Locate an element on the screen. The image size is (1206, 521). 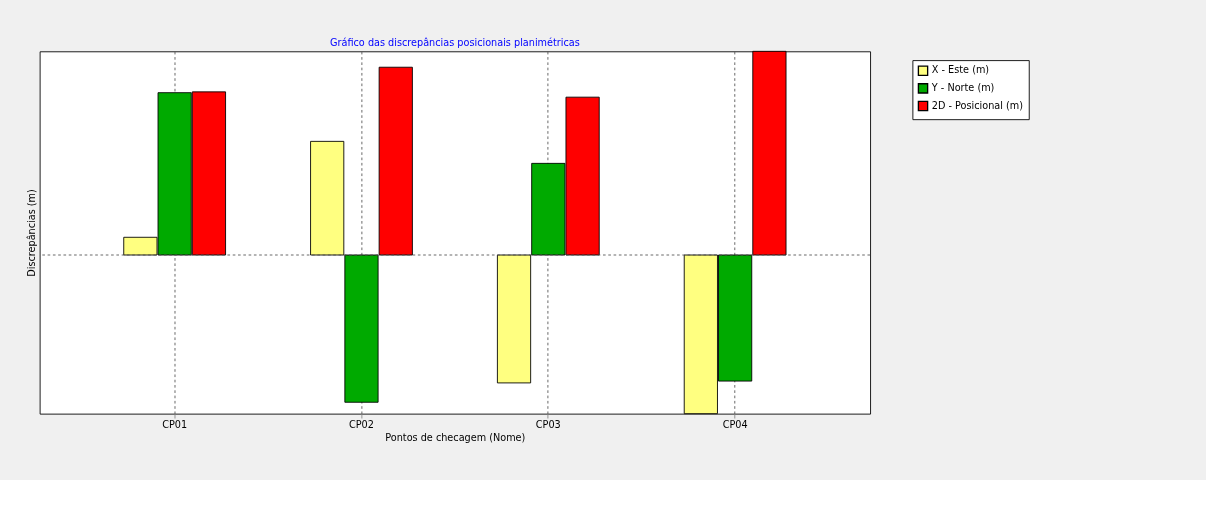
x-tick-label: CP01 is located at coordinates (175, 425).